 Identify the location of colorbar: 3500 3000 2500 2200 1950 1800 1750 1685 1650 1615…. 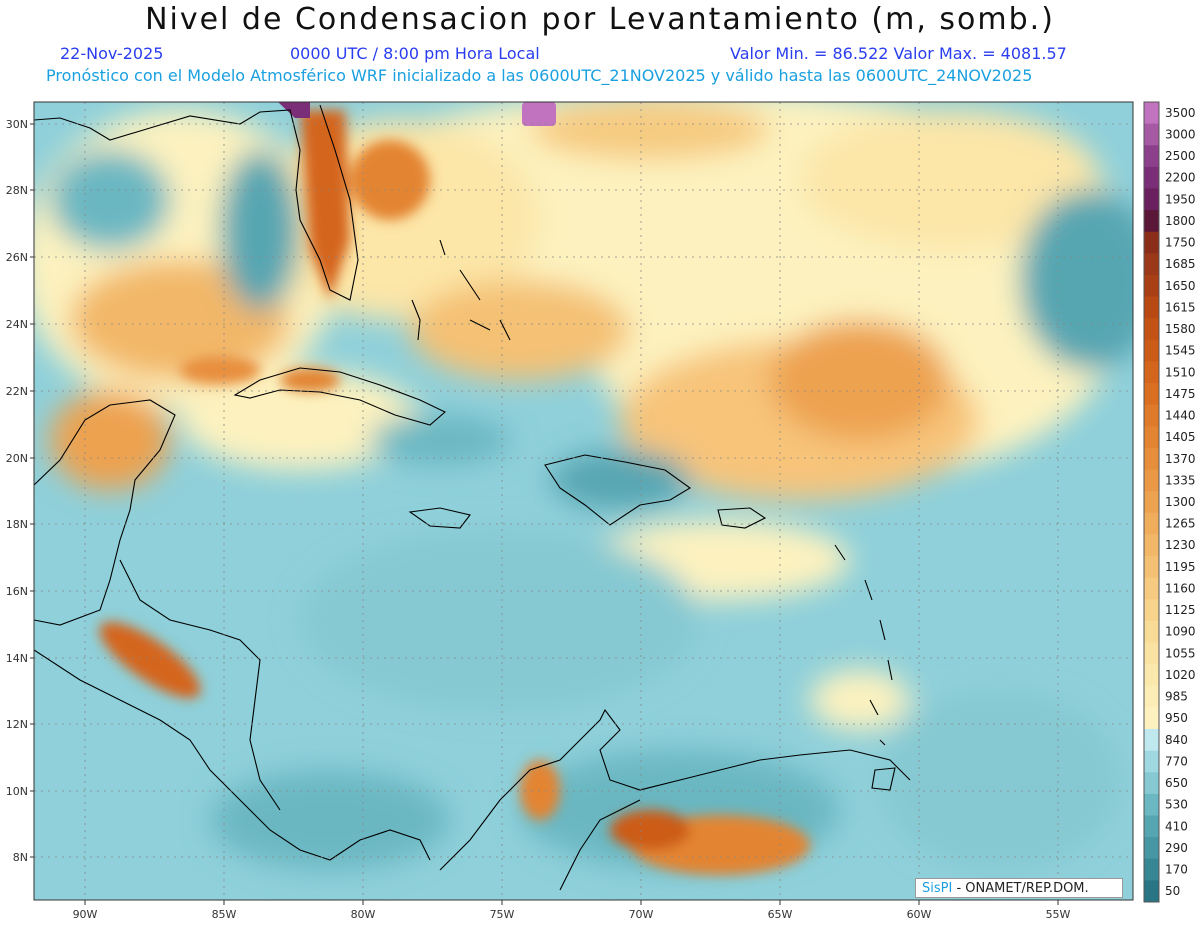
(1169, 502).